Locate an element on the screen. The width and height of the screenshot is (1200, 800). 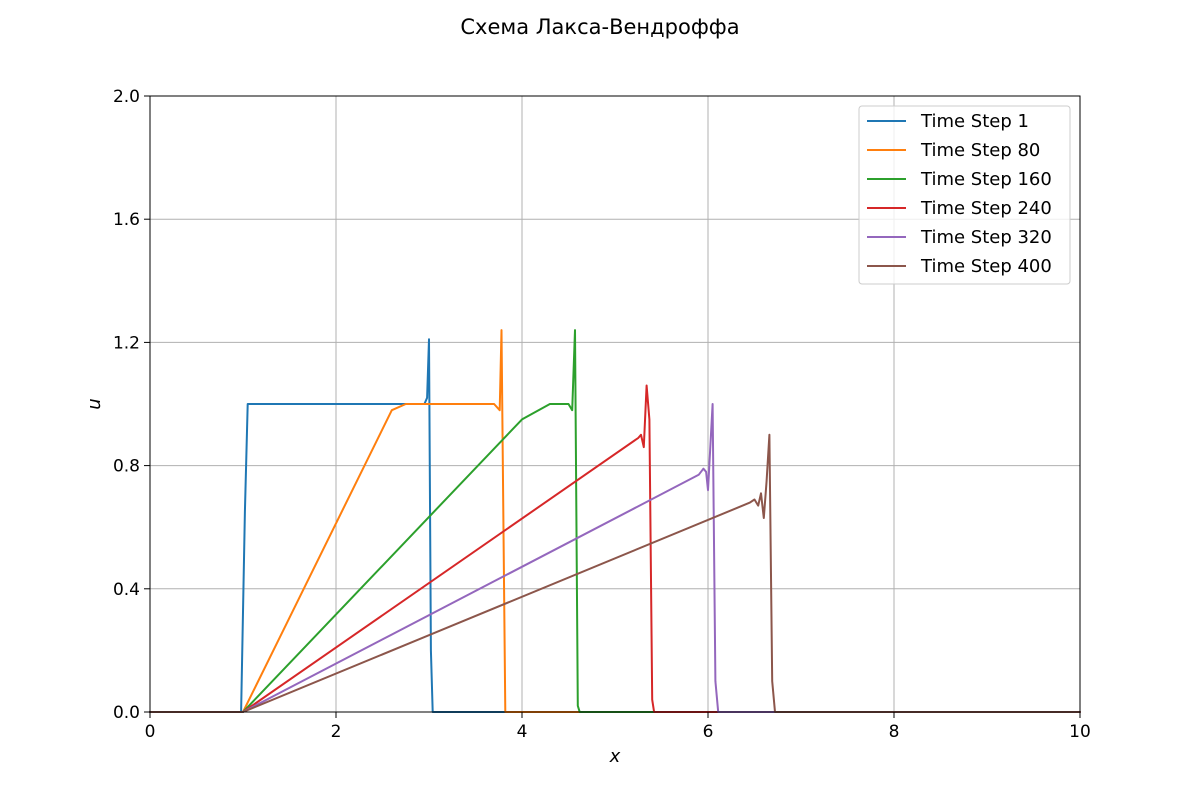
x-tick-label: 10 is located at coordinates (1080, 732).